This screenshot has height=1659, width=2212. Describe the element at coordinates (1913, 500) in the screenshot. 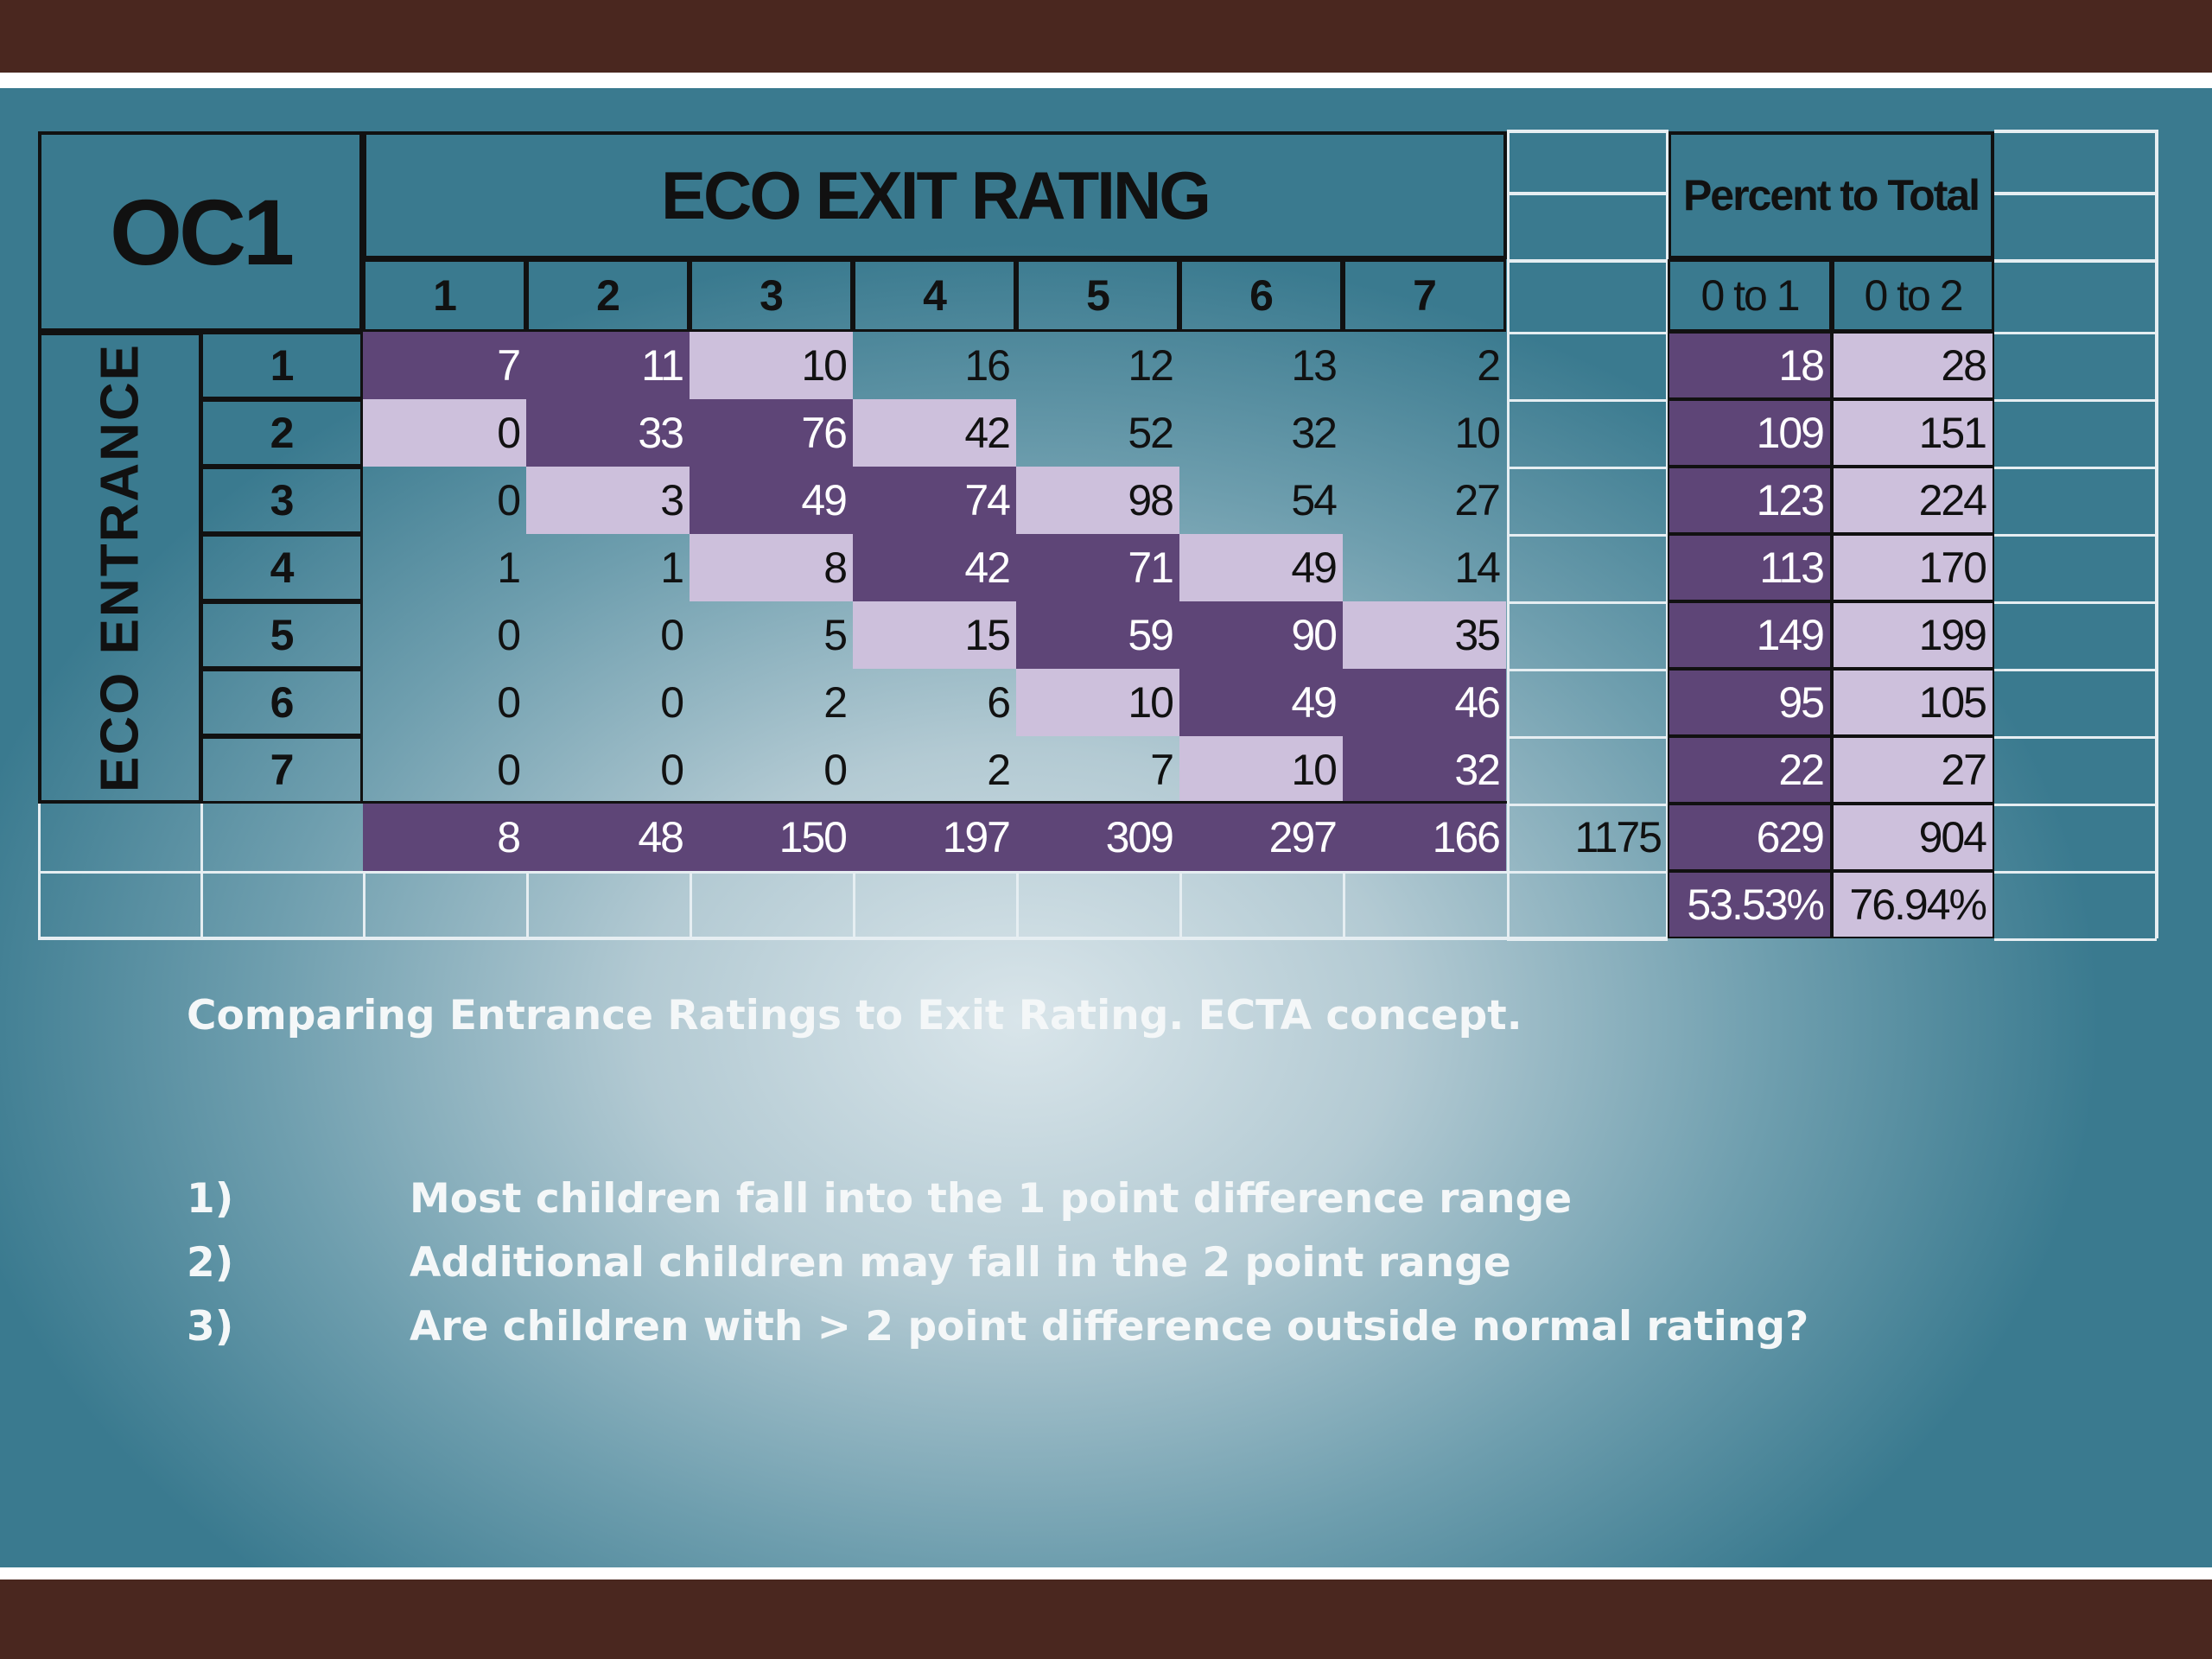

I see `percent-cell: 224` at that location.